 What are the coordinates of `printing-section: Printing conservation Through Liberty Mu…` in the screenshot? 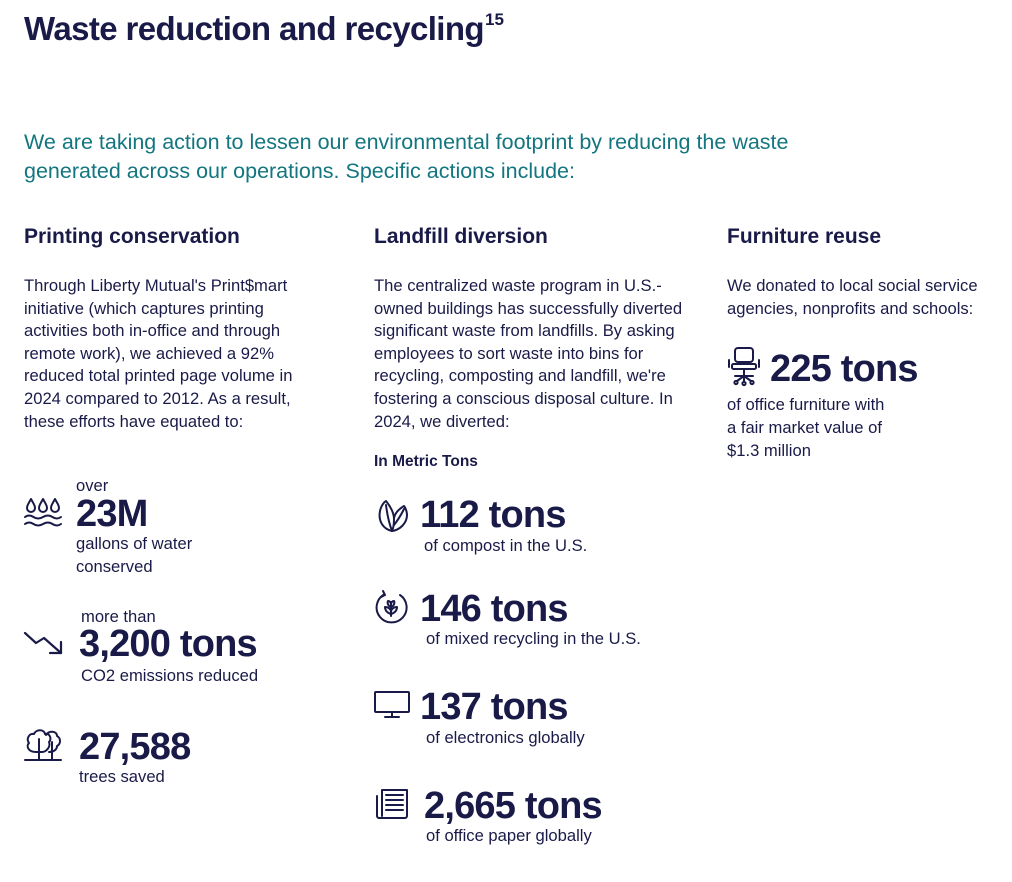 It's located at (174, 329).